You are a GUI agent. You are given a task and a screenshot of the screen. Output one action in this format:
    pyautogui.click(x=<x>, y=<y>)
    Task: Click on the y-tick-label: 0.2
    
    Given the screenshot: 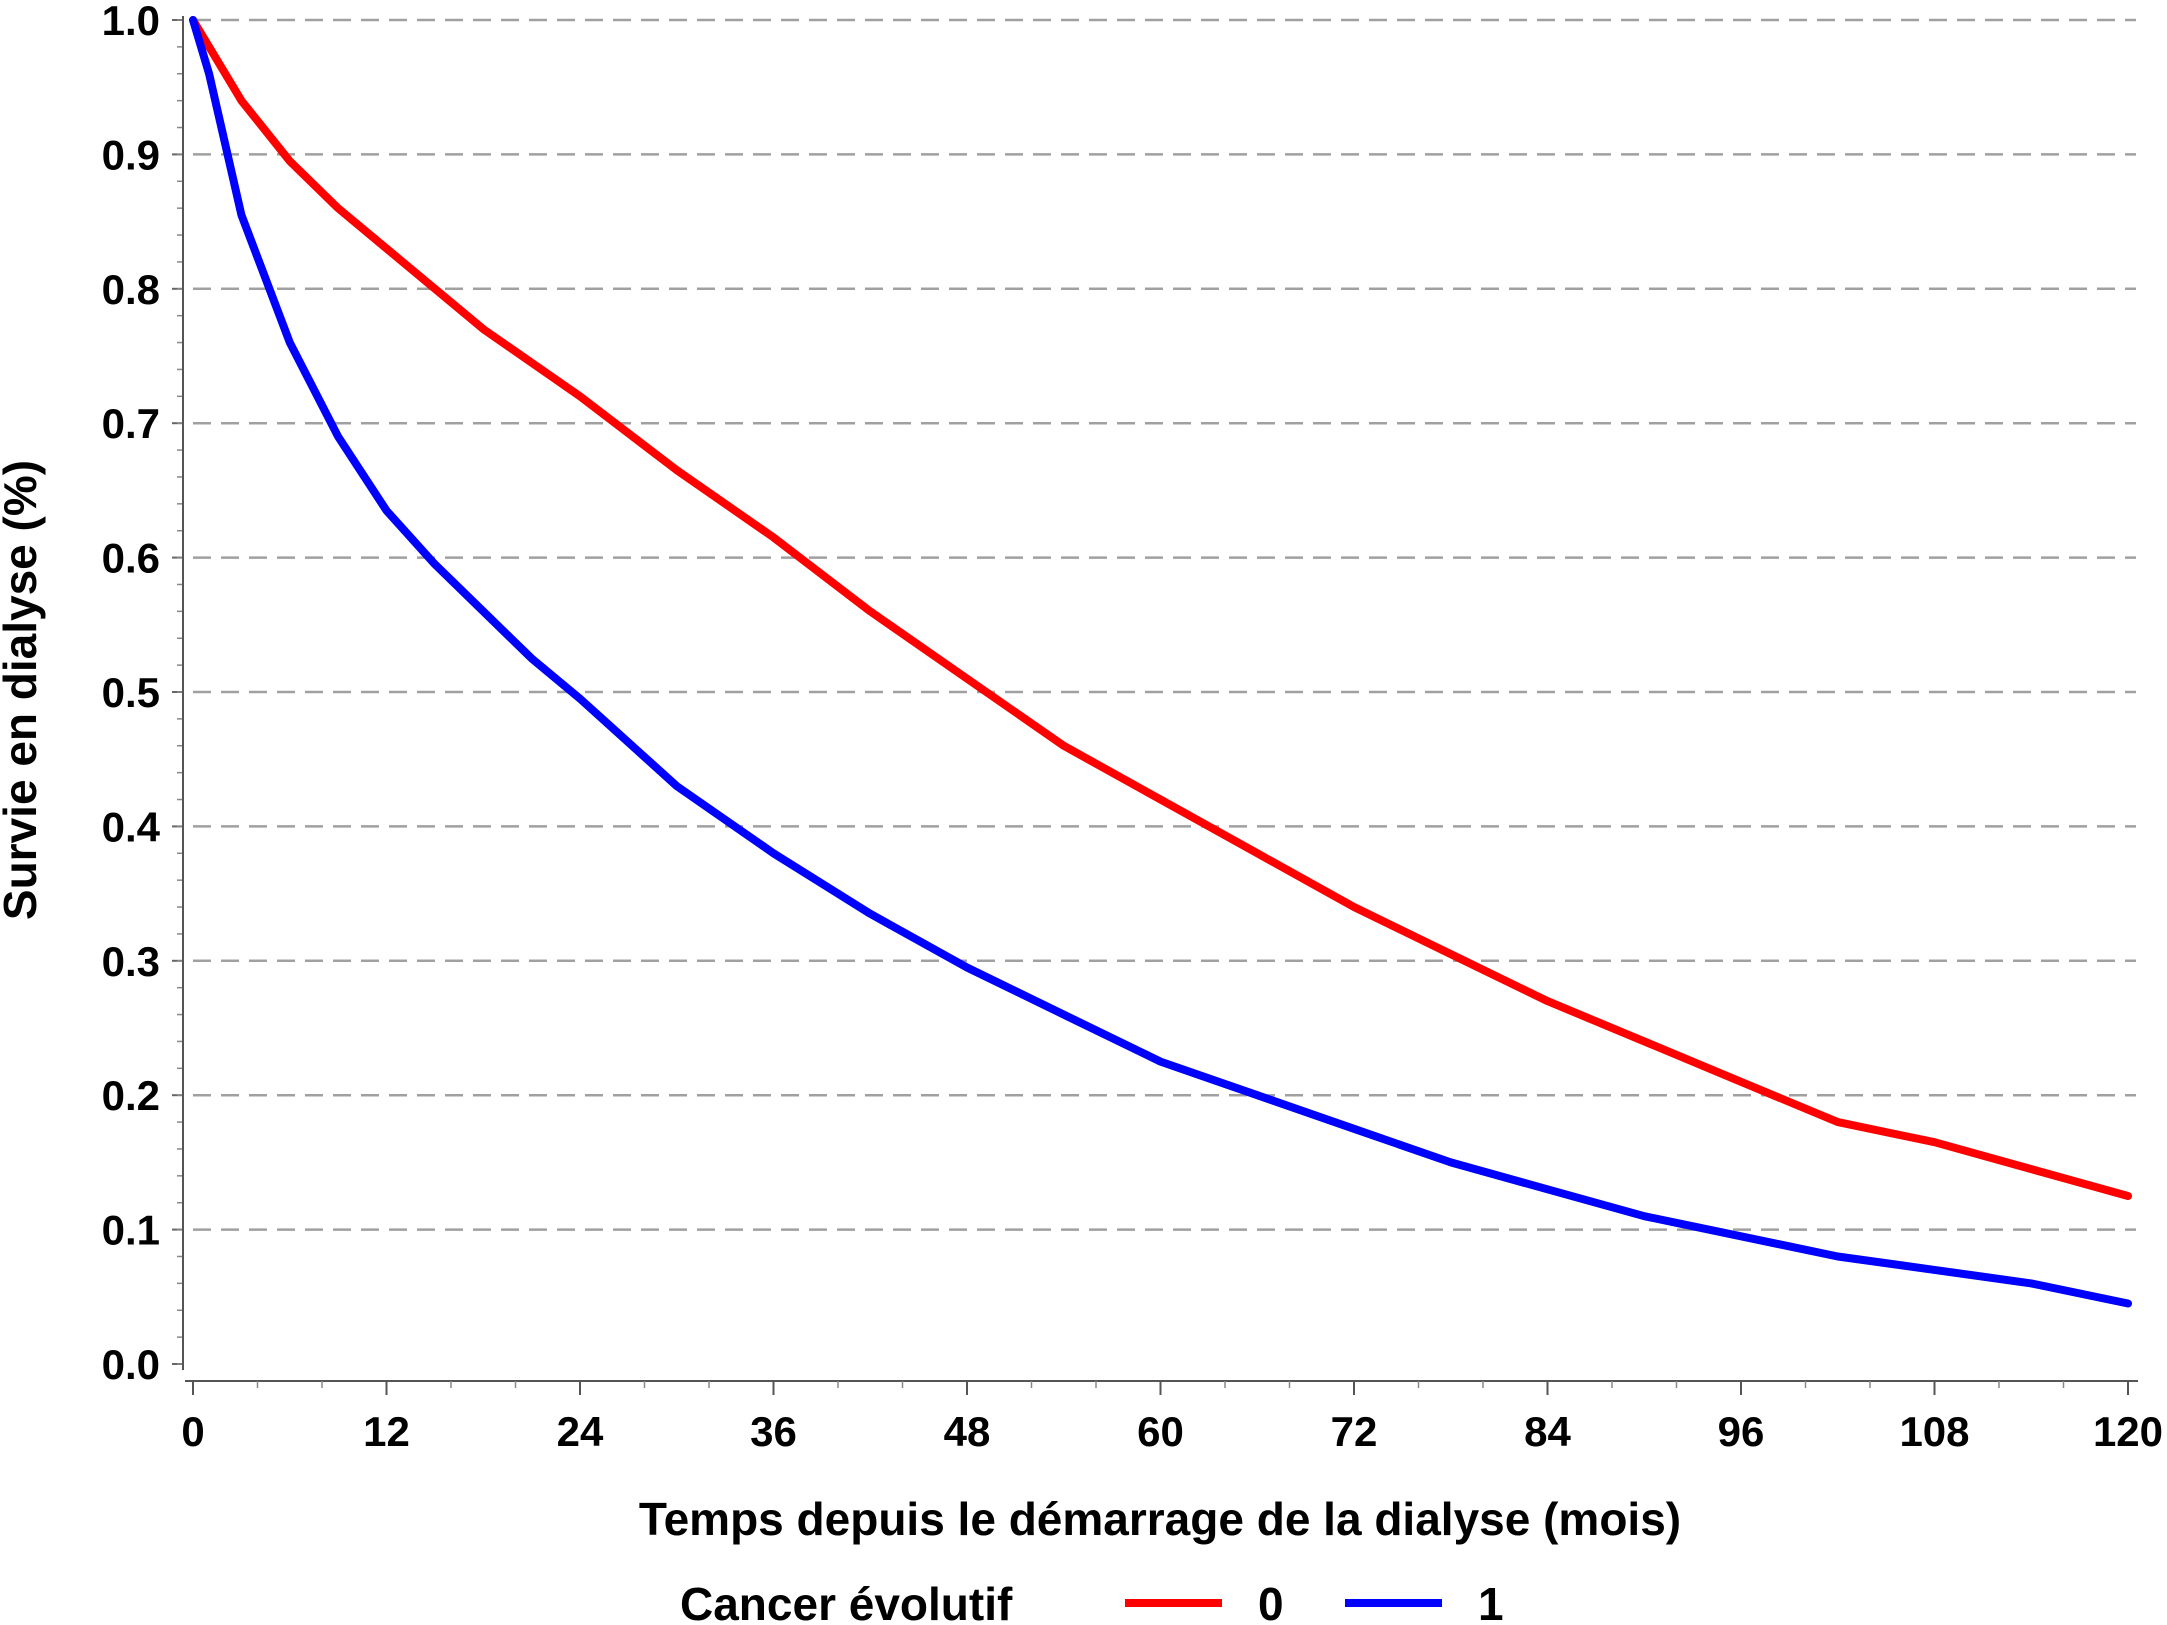 What is the action you would take?
    pyautogui.click(x=131, y=1095)
    